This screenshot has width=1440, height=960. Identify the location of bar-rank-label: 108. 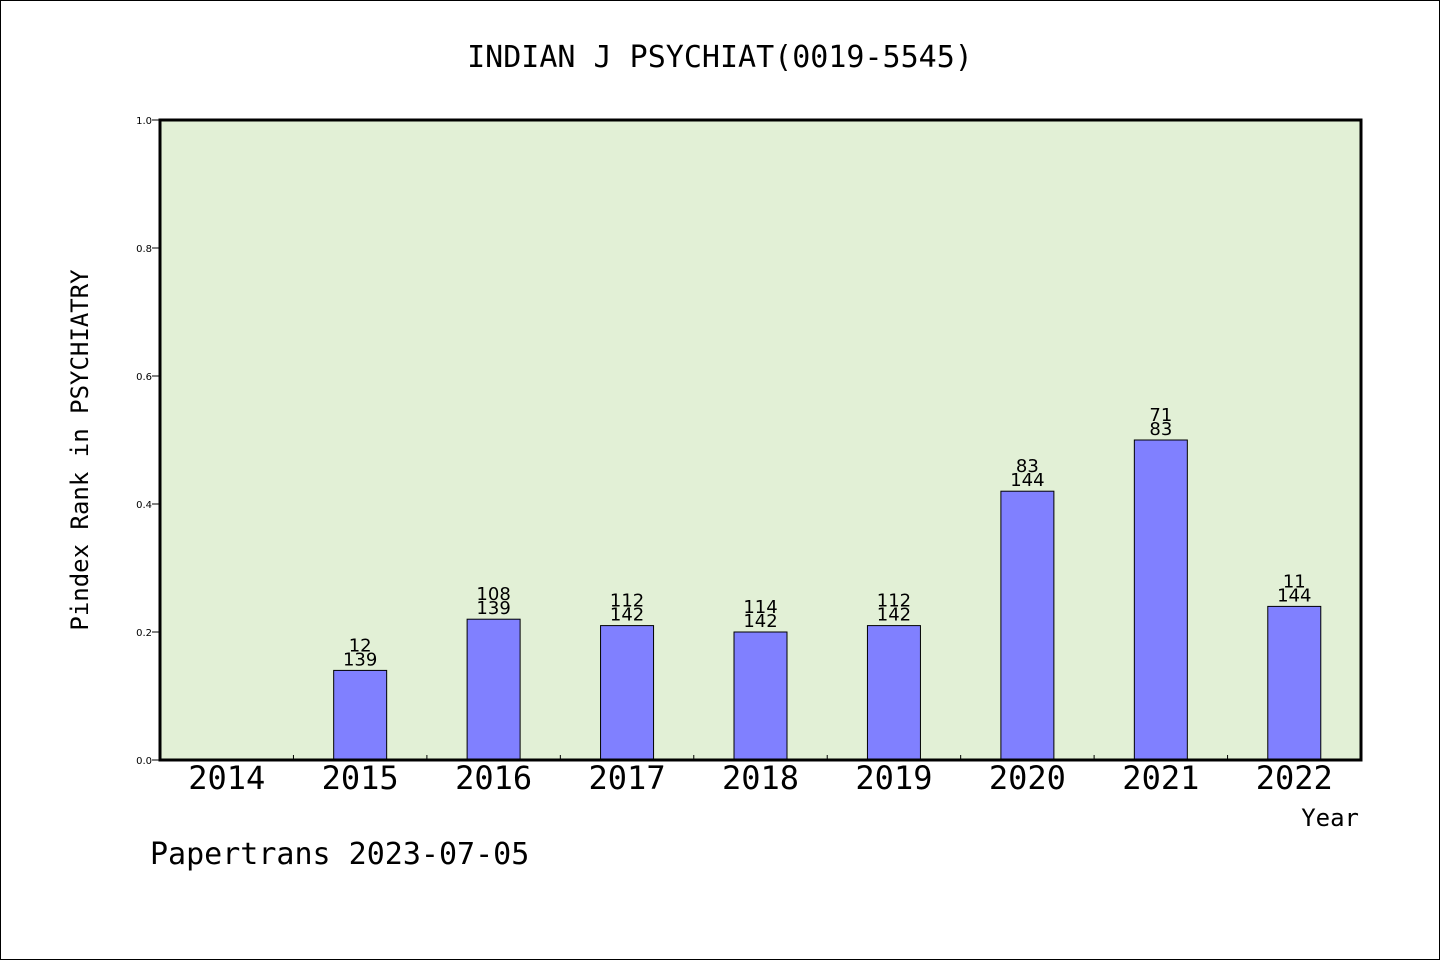
(493, 594).